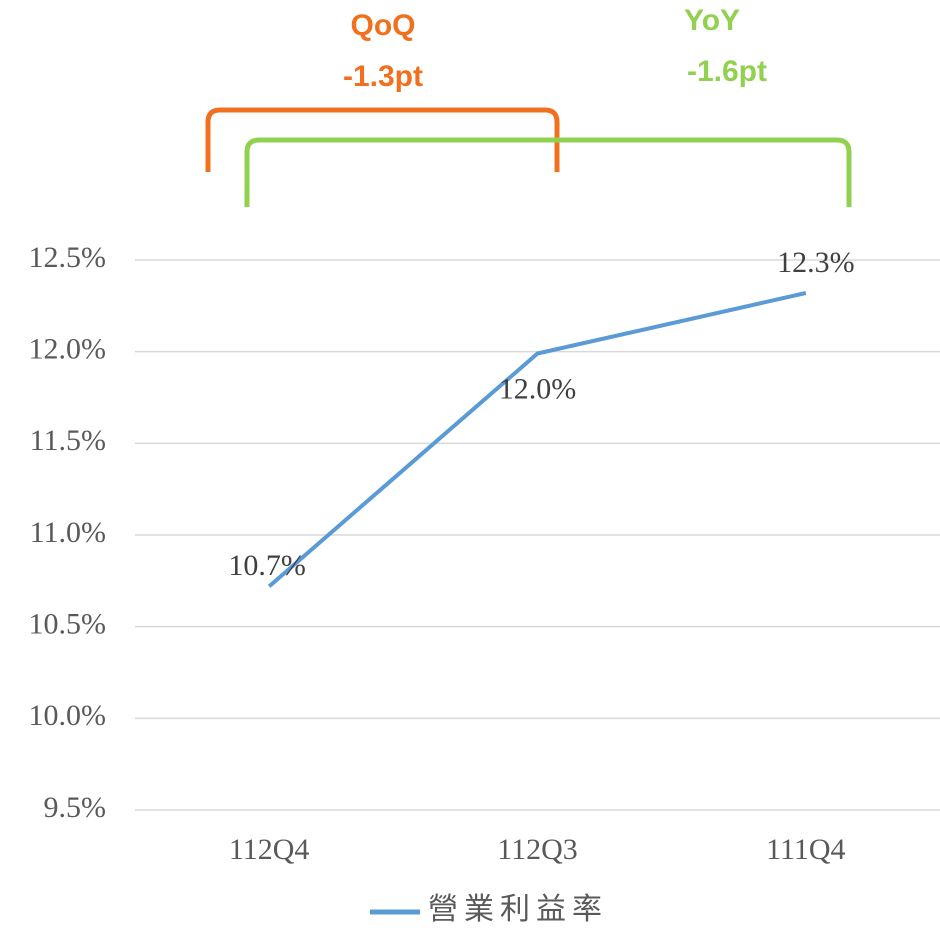 The width and height of the screenshot is (940, 930). I want to click on data-label: 12.3%, so click(816, 262).